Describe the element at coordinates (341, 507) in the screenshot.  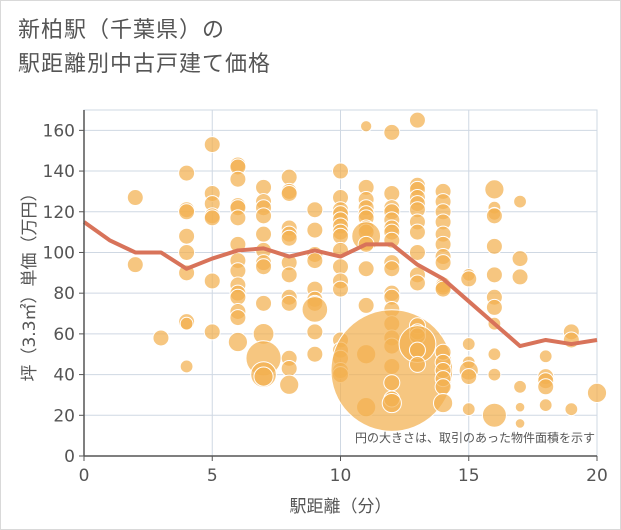
I see `x-axis-label: 駅距離（分）` at that location.